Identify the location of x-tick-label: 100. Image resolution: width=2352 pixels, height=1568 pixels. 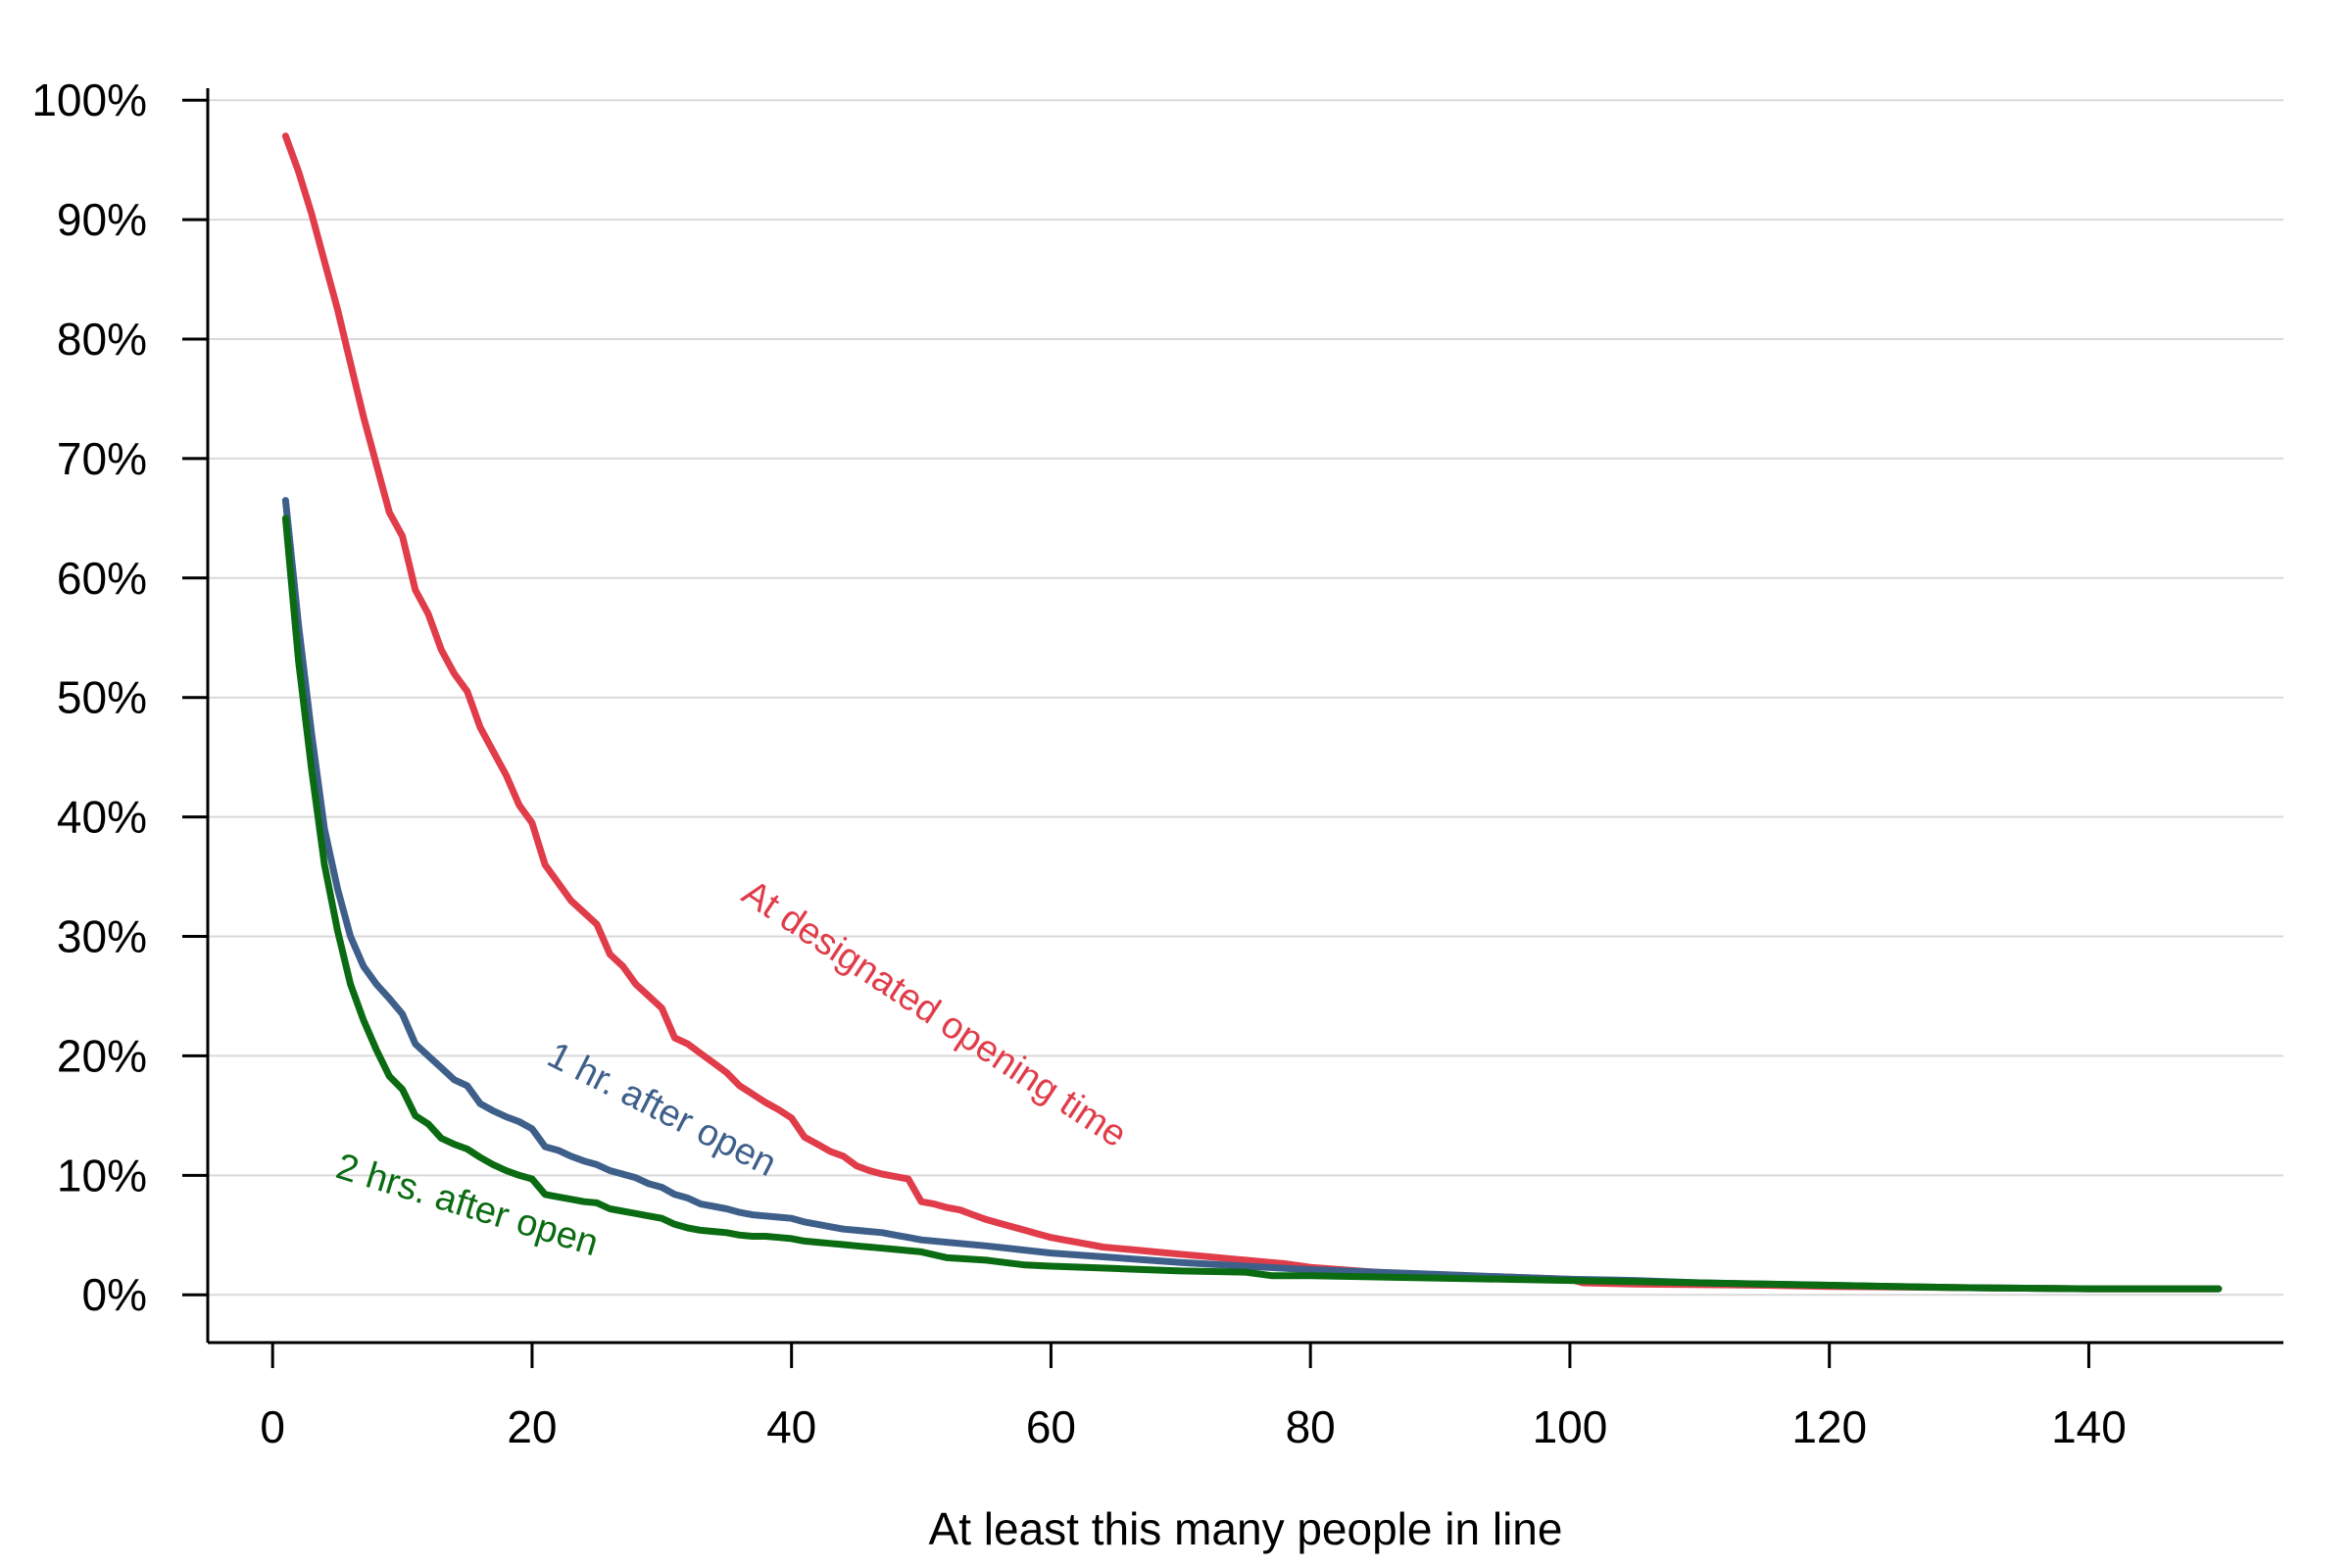
(1570, 1426).